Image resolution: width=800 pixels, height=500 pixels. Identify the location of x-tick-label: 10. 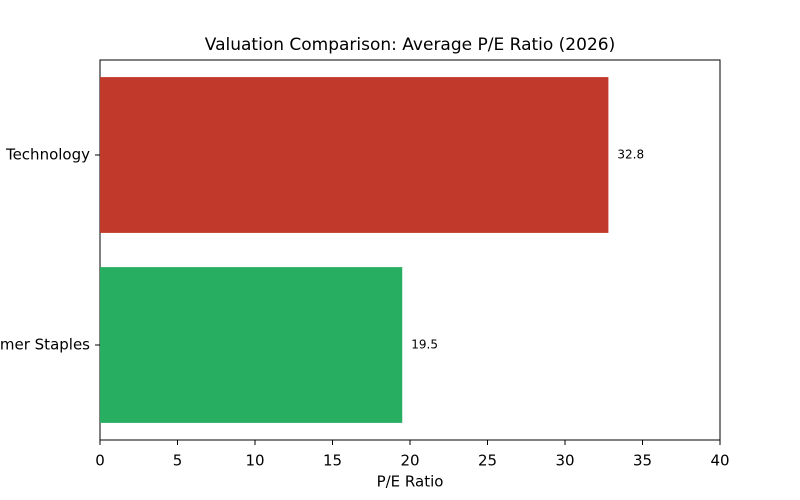
(254, 461).